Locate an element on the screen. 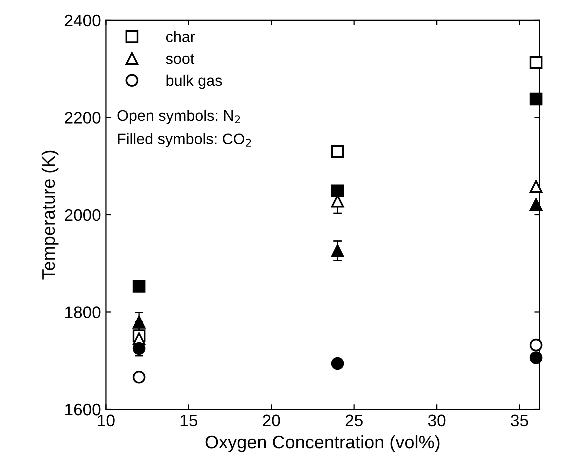  legend-label: char is located at coordinates (181, 36).